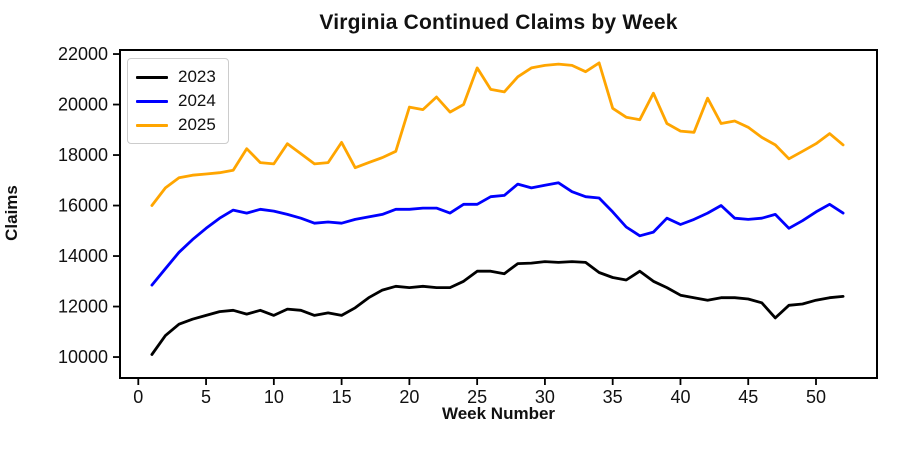 The height and width of the screenshot is (449, 898). Describe the element at coordinates (152, 77) in the screenshot. I see `legend-line-sample-2023` at that location.